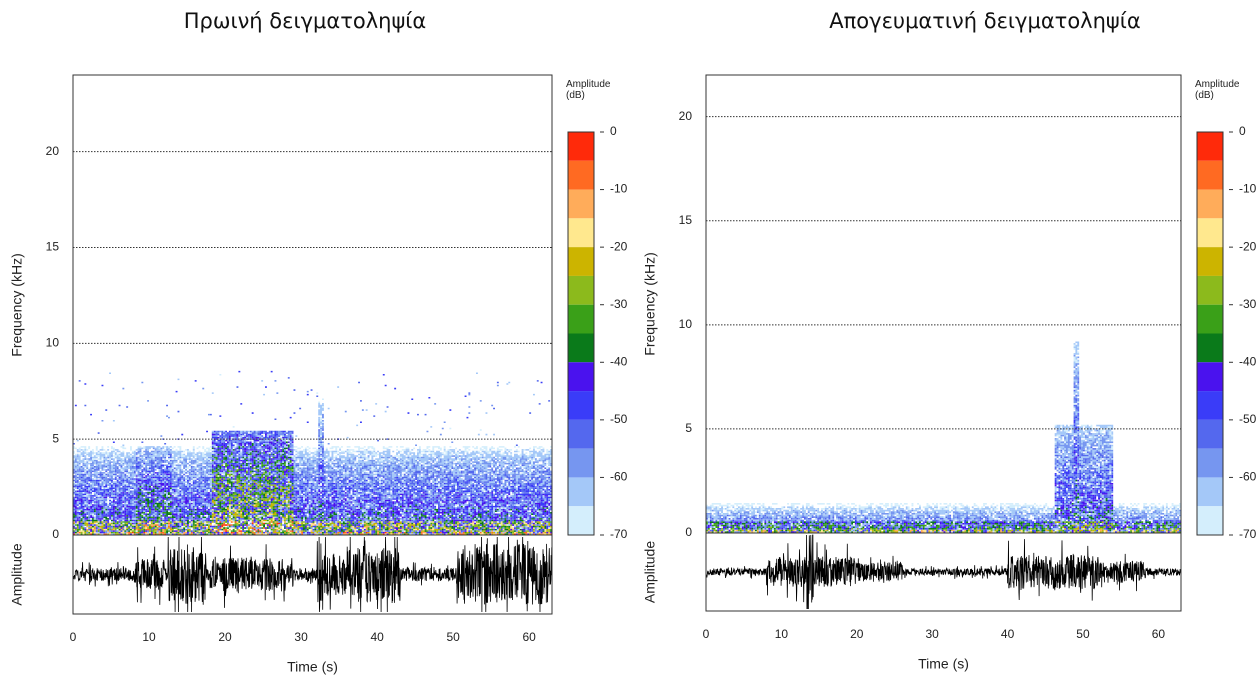 Image resolution: width=1258 pixels, height=677 pixels. I want to click on chart-title: Απογευματινή δειγματοληψία, so click(984, 21).